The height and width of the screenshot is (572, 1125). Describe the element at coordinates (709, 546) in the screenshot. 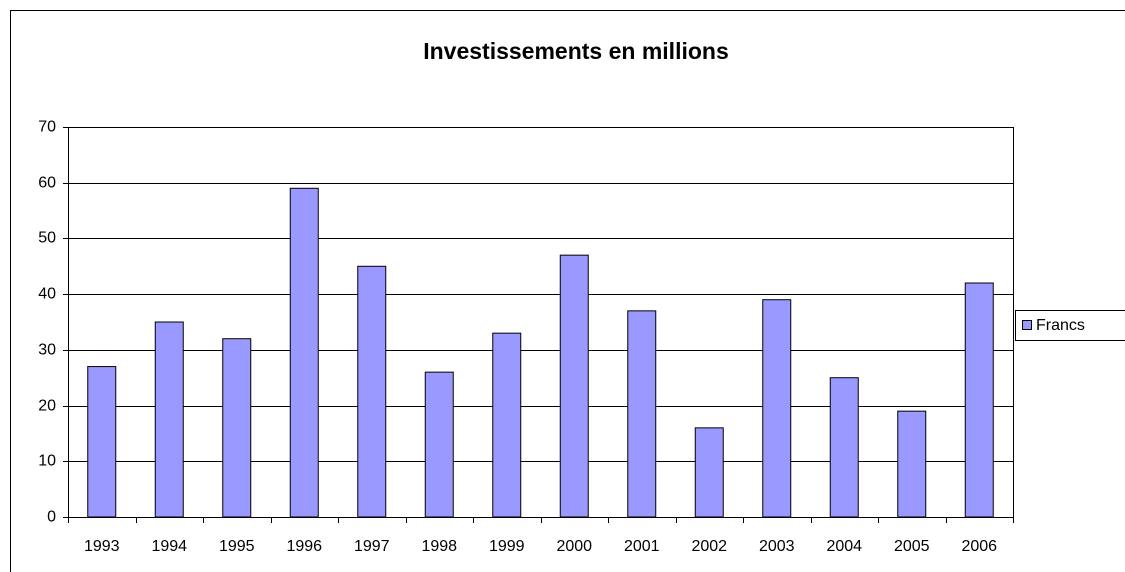

I see `x-tick-label: 2002` at that location.